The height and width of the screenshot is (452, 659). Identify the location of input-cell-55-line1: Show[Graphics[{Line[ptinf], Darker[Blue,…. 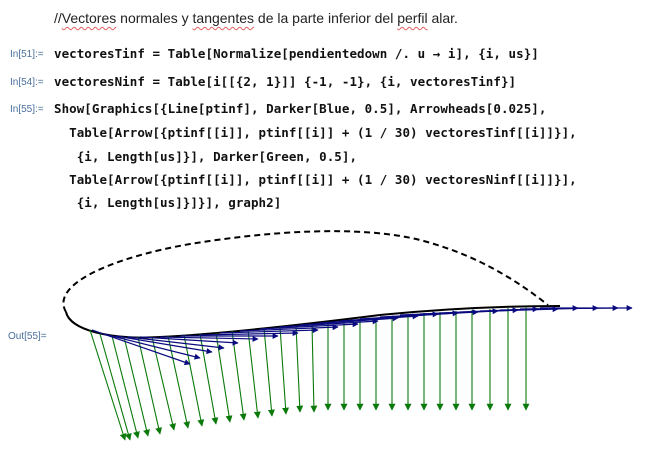
(300, 108).